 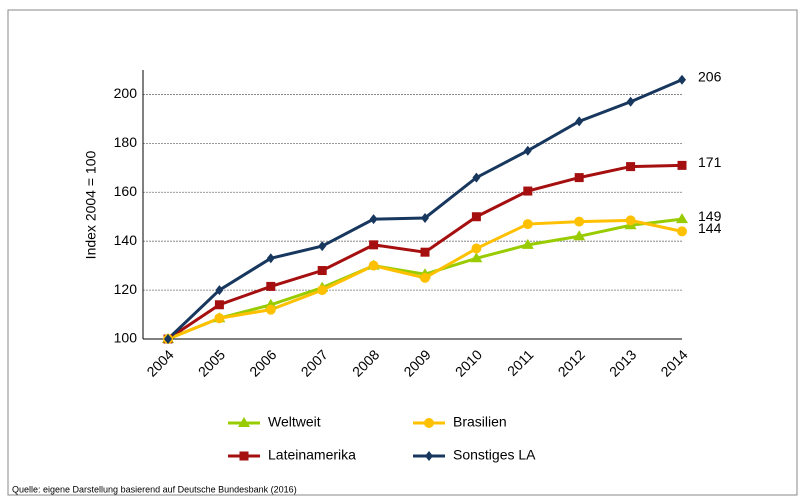 What do you see at coordinates (571, 362) in the screenshot?
I see `x-tick-label: 2012` at bounding box center [571, 362].